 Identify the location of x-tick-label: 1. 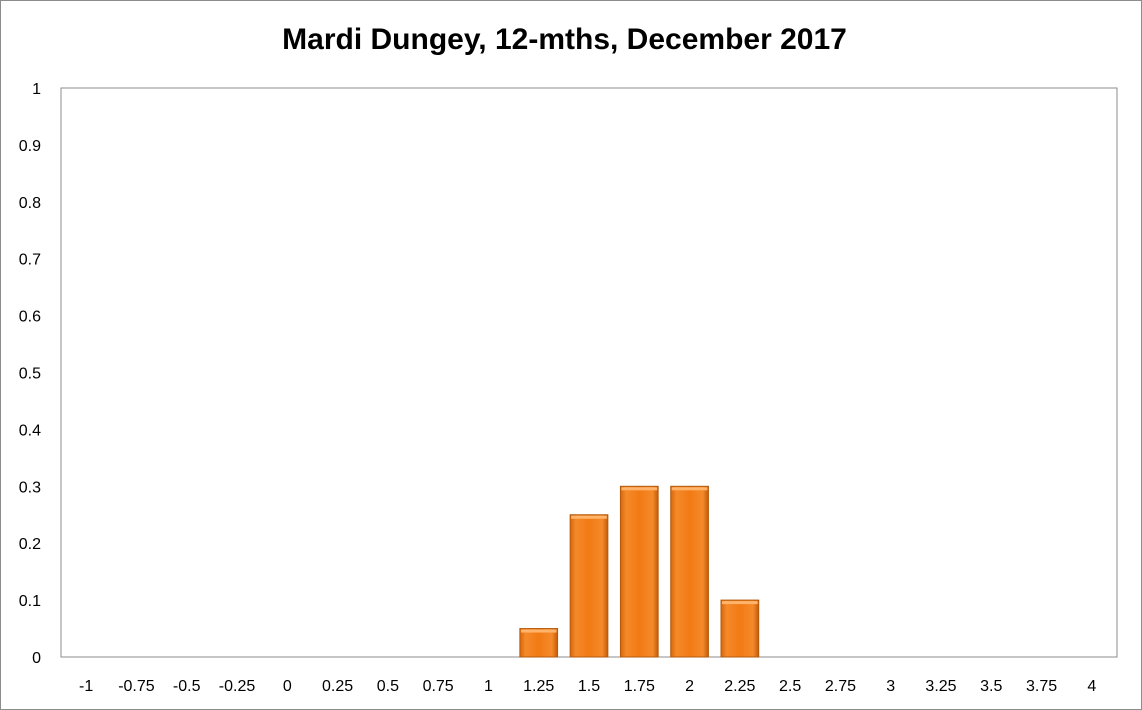
(488, 686).